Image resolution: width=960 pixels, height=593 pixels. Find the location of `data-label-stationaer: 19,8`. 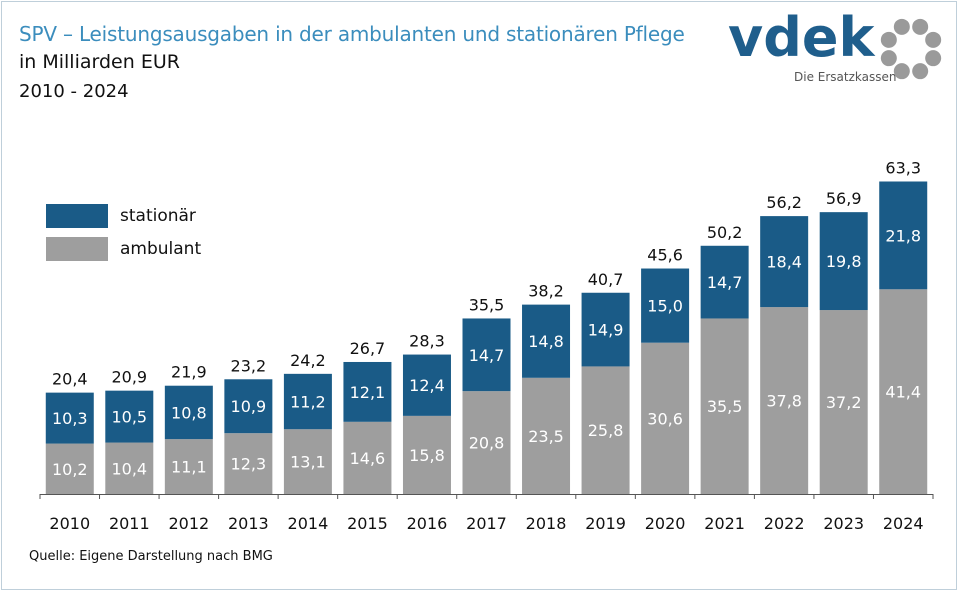

data-label-stationaer: 19,8 is located at coordinates (844, 261).